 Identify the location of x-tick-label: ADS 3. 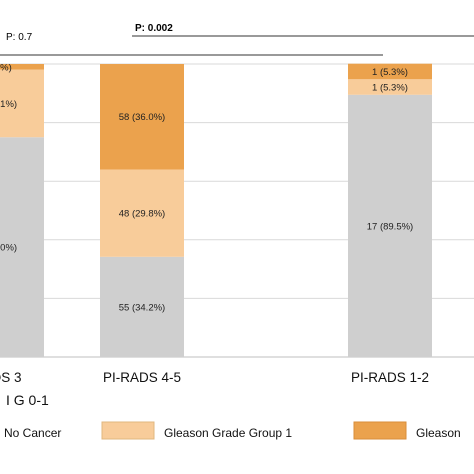
(11, 377).